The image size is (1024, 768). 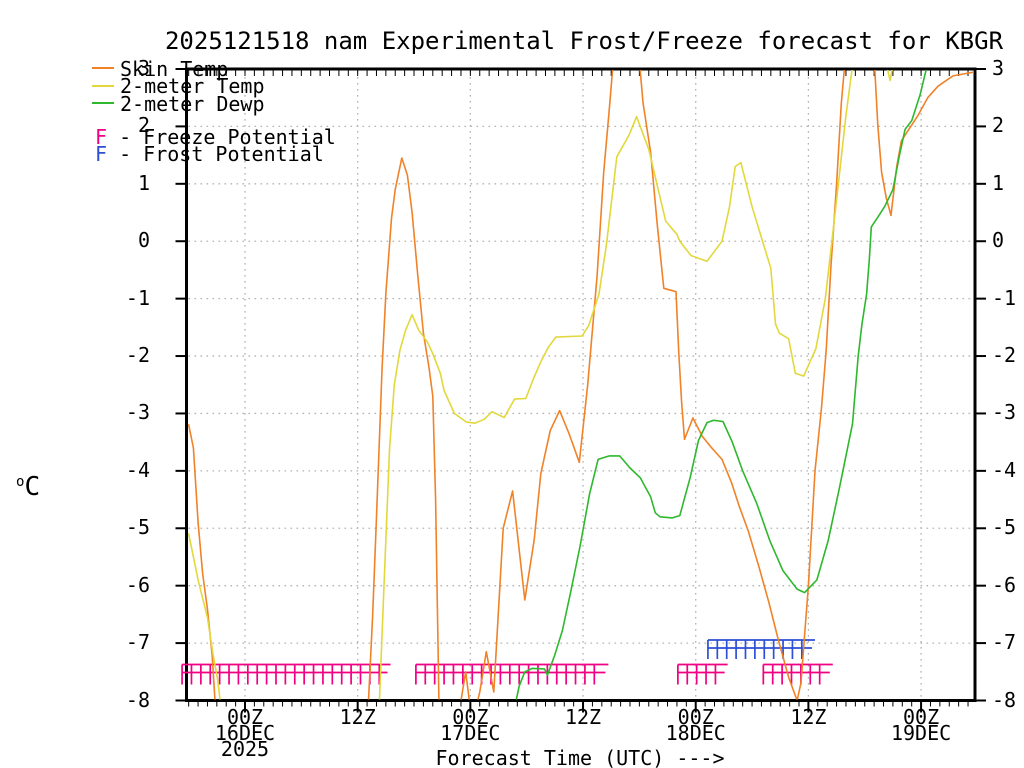 I want to click on y-tick-label-left: 1, so click(x=143, y=182).